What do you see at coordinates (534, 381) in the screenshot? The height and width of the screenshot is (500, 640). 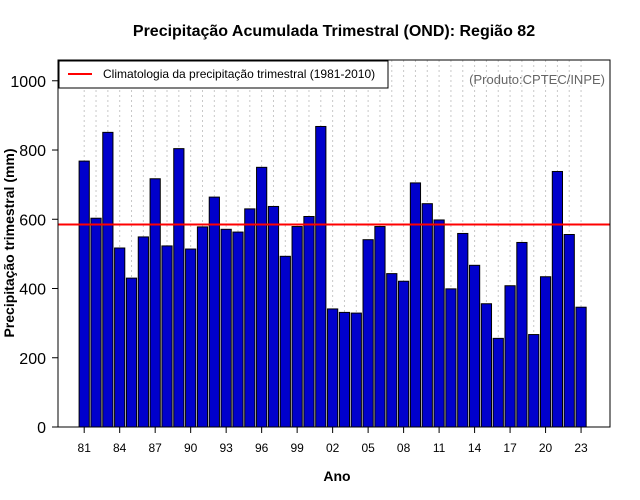 I see `bar-2019` at bounding box center [534, 381].